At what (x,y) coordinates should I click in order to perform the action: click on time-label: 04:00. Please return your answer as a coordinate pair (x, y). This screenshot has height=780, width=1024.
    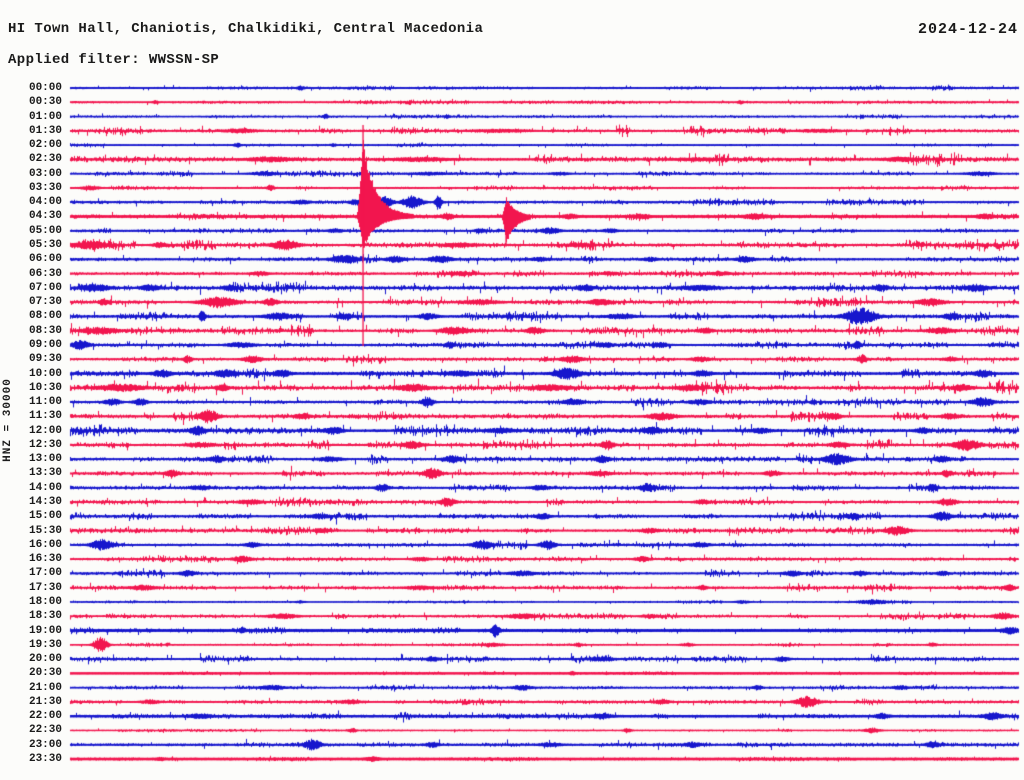
    Looking at the image, I should click on (45, 202).